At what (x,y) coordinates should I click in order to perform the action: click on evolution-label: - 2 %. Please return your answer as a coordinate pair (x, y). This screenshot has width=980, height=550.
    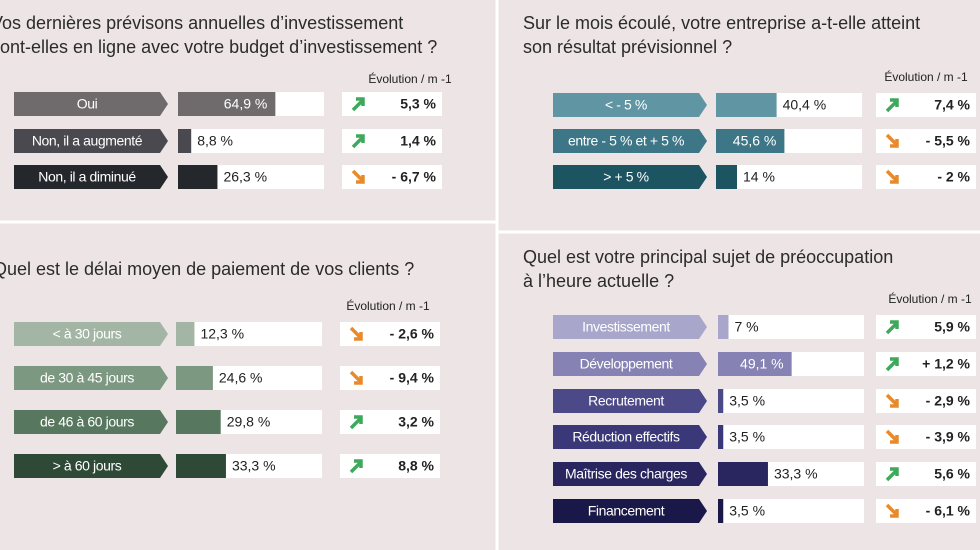
    Looking at the image, I should click on (953, 177).